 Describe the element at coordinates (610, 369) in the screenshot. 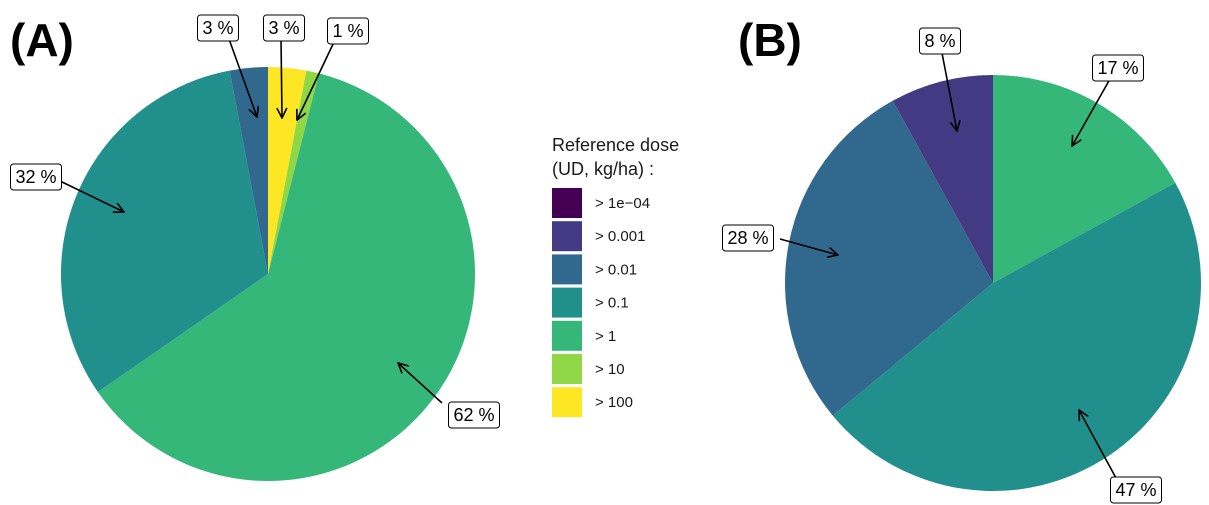

I see `legend-label: > 10` at that location.